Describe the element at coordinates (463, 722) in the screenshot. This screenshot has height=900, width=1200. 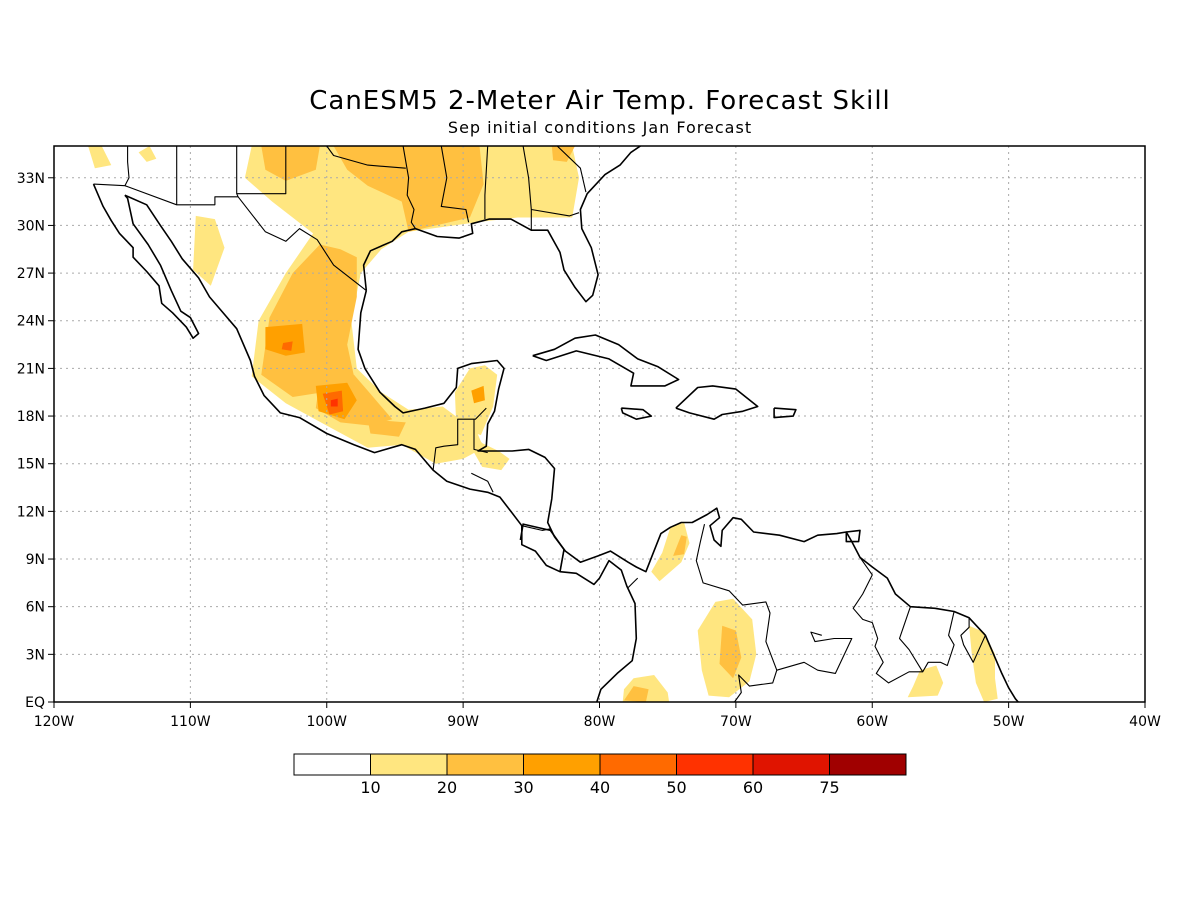
I see `lon-tick-label: 90W` at that location.